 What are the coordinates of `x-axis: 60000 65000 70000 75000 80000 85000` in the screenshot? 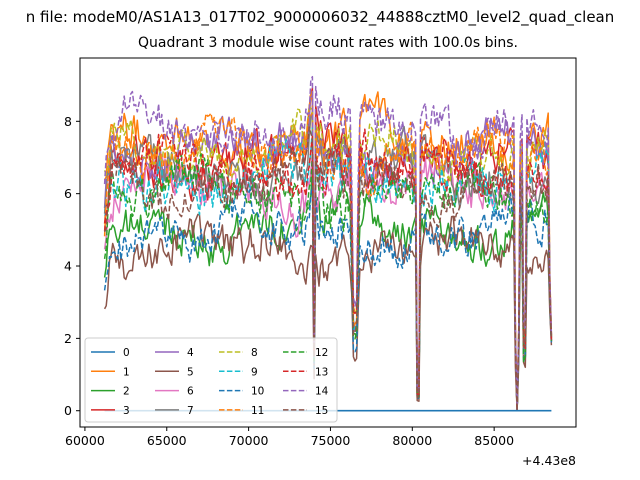 It's located at (289, 437).